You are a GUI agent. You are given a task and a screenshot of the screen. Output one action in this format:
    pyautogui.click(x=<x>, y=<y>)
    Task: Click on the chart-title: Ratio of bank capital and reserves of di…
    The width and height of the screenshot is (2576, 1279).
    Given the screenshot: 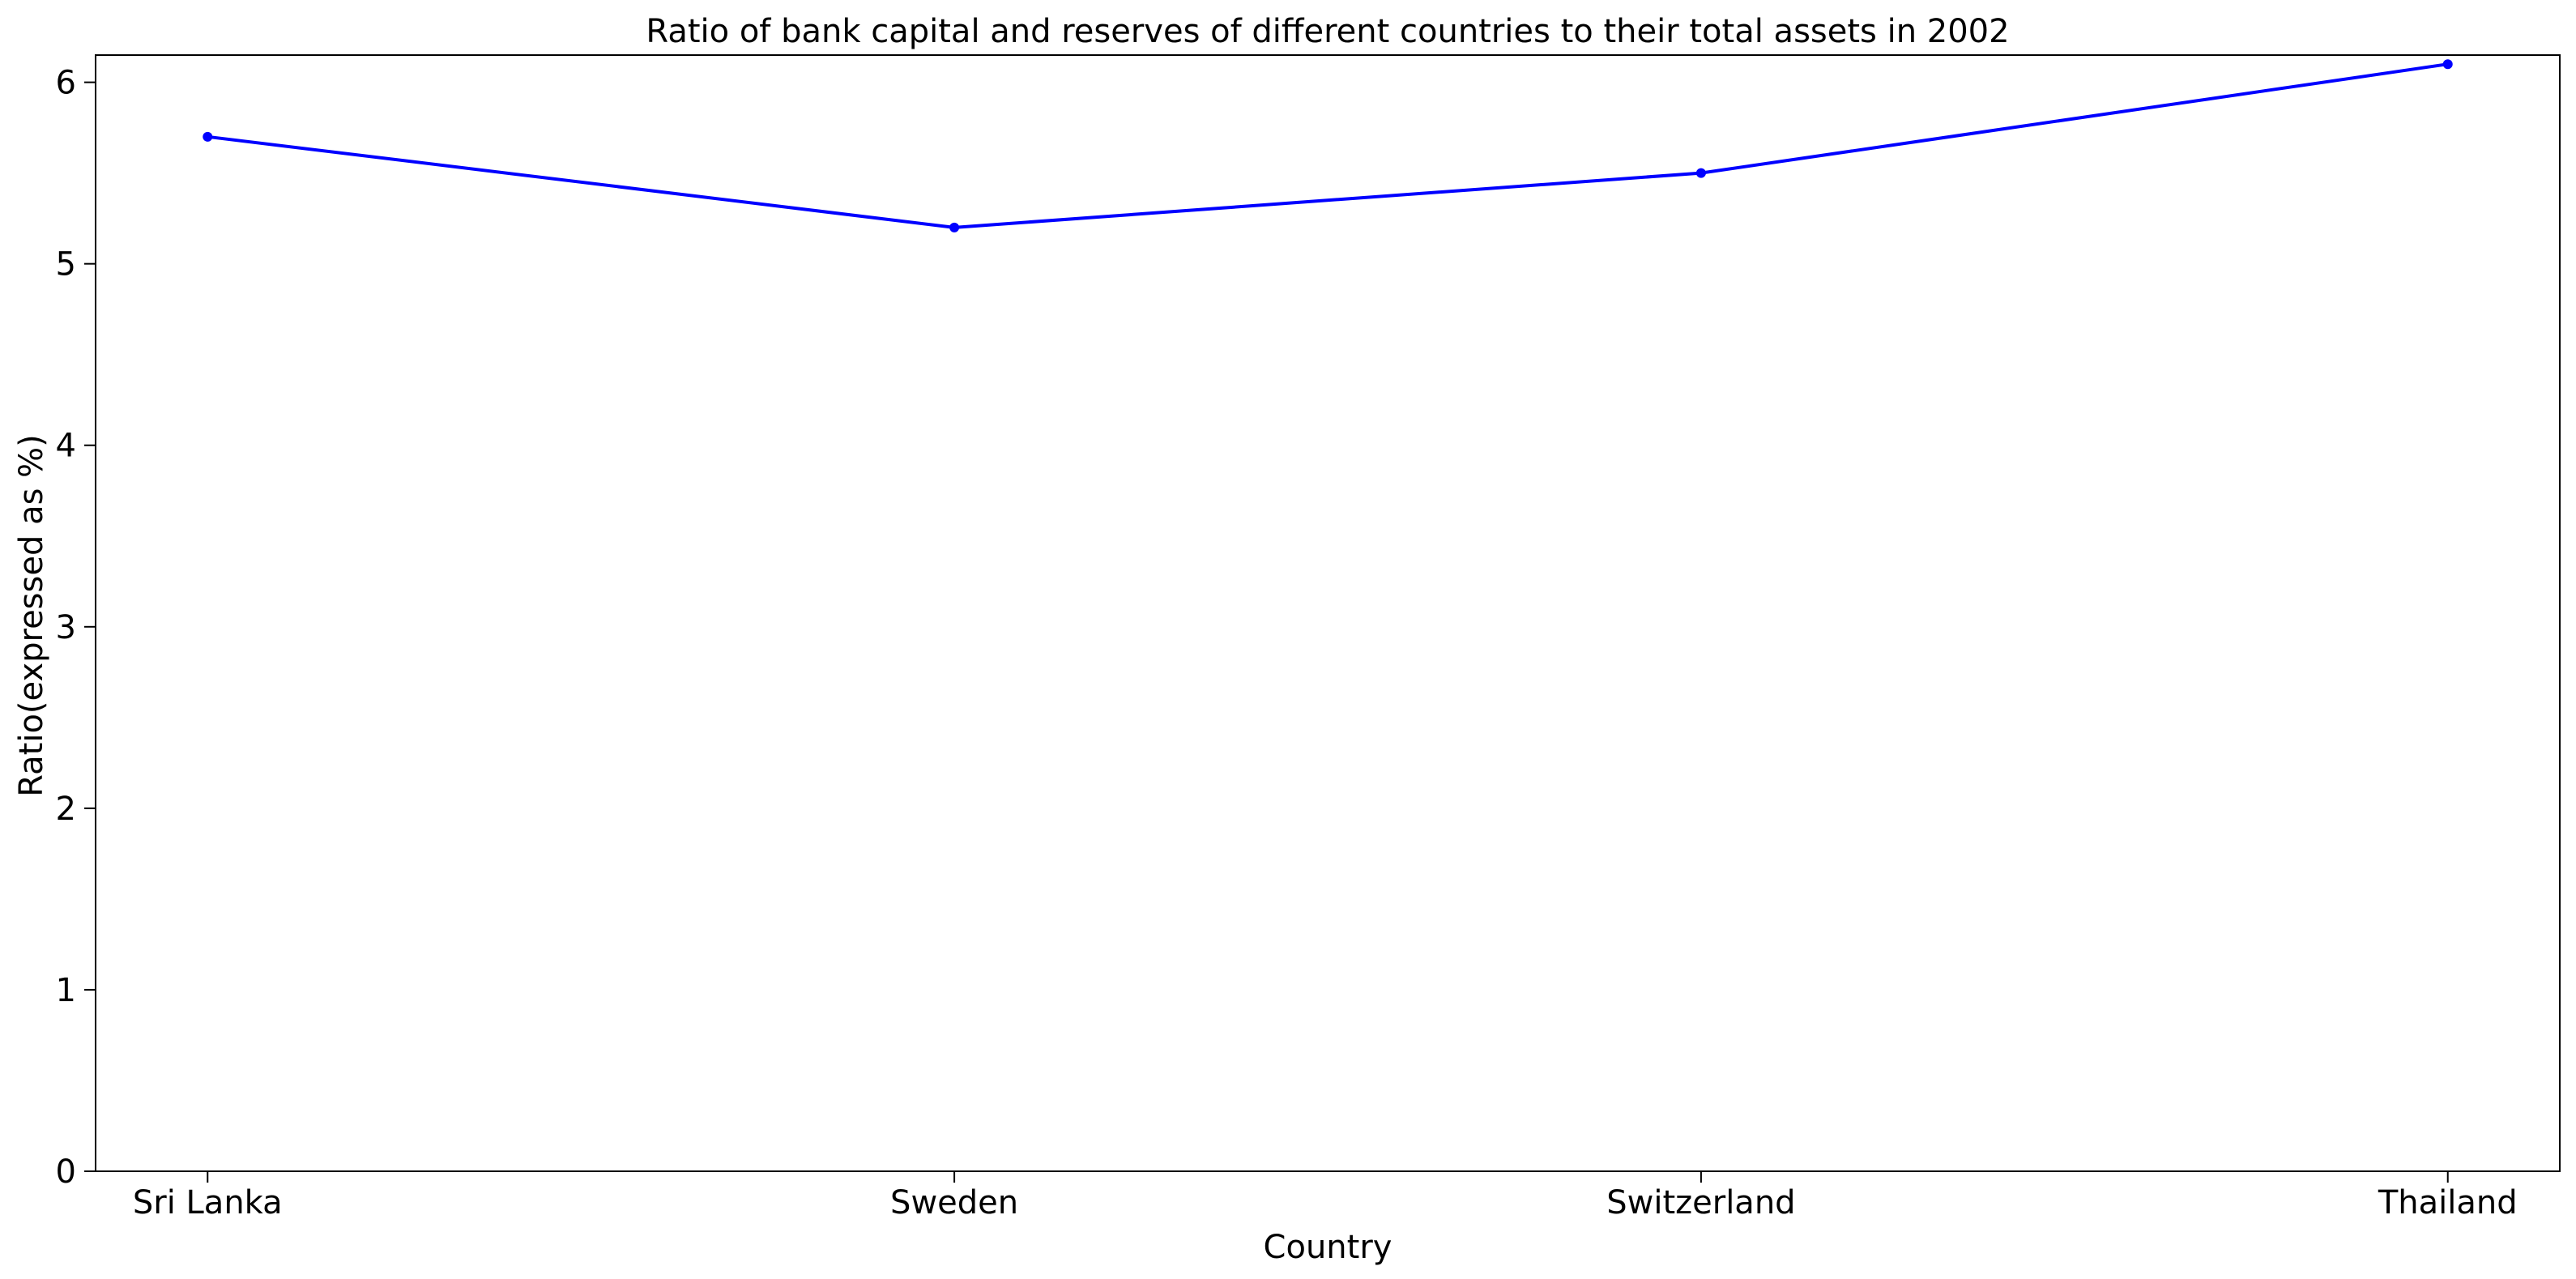 What is the action you would take?
    pyautogui.click(x=1327, y=31)
    